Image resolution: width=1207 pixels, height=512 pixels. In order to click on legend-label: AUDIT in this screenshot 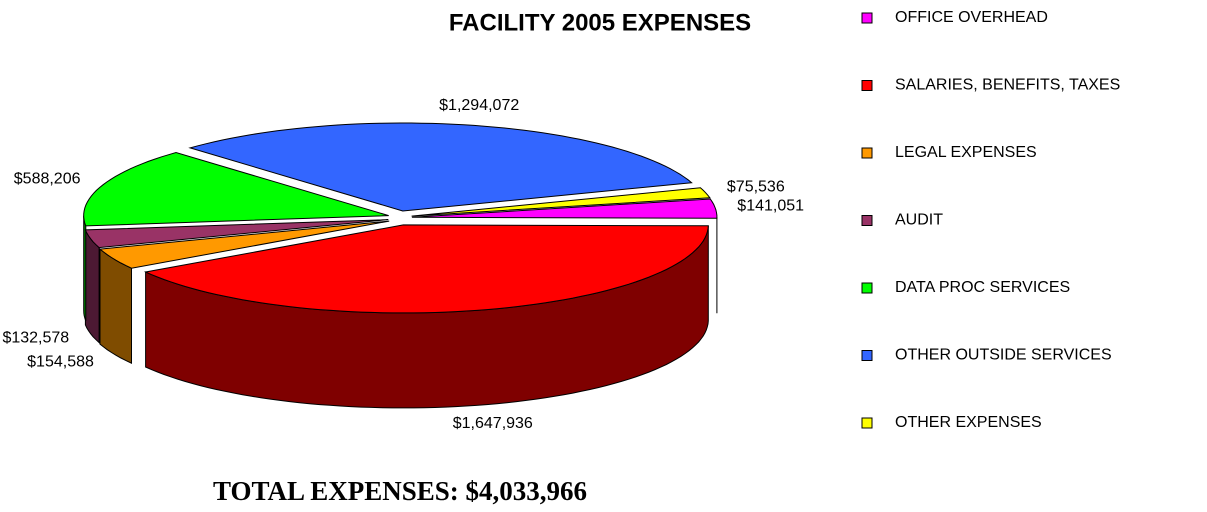, I will do `click(919, 220)`.